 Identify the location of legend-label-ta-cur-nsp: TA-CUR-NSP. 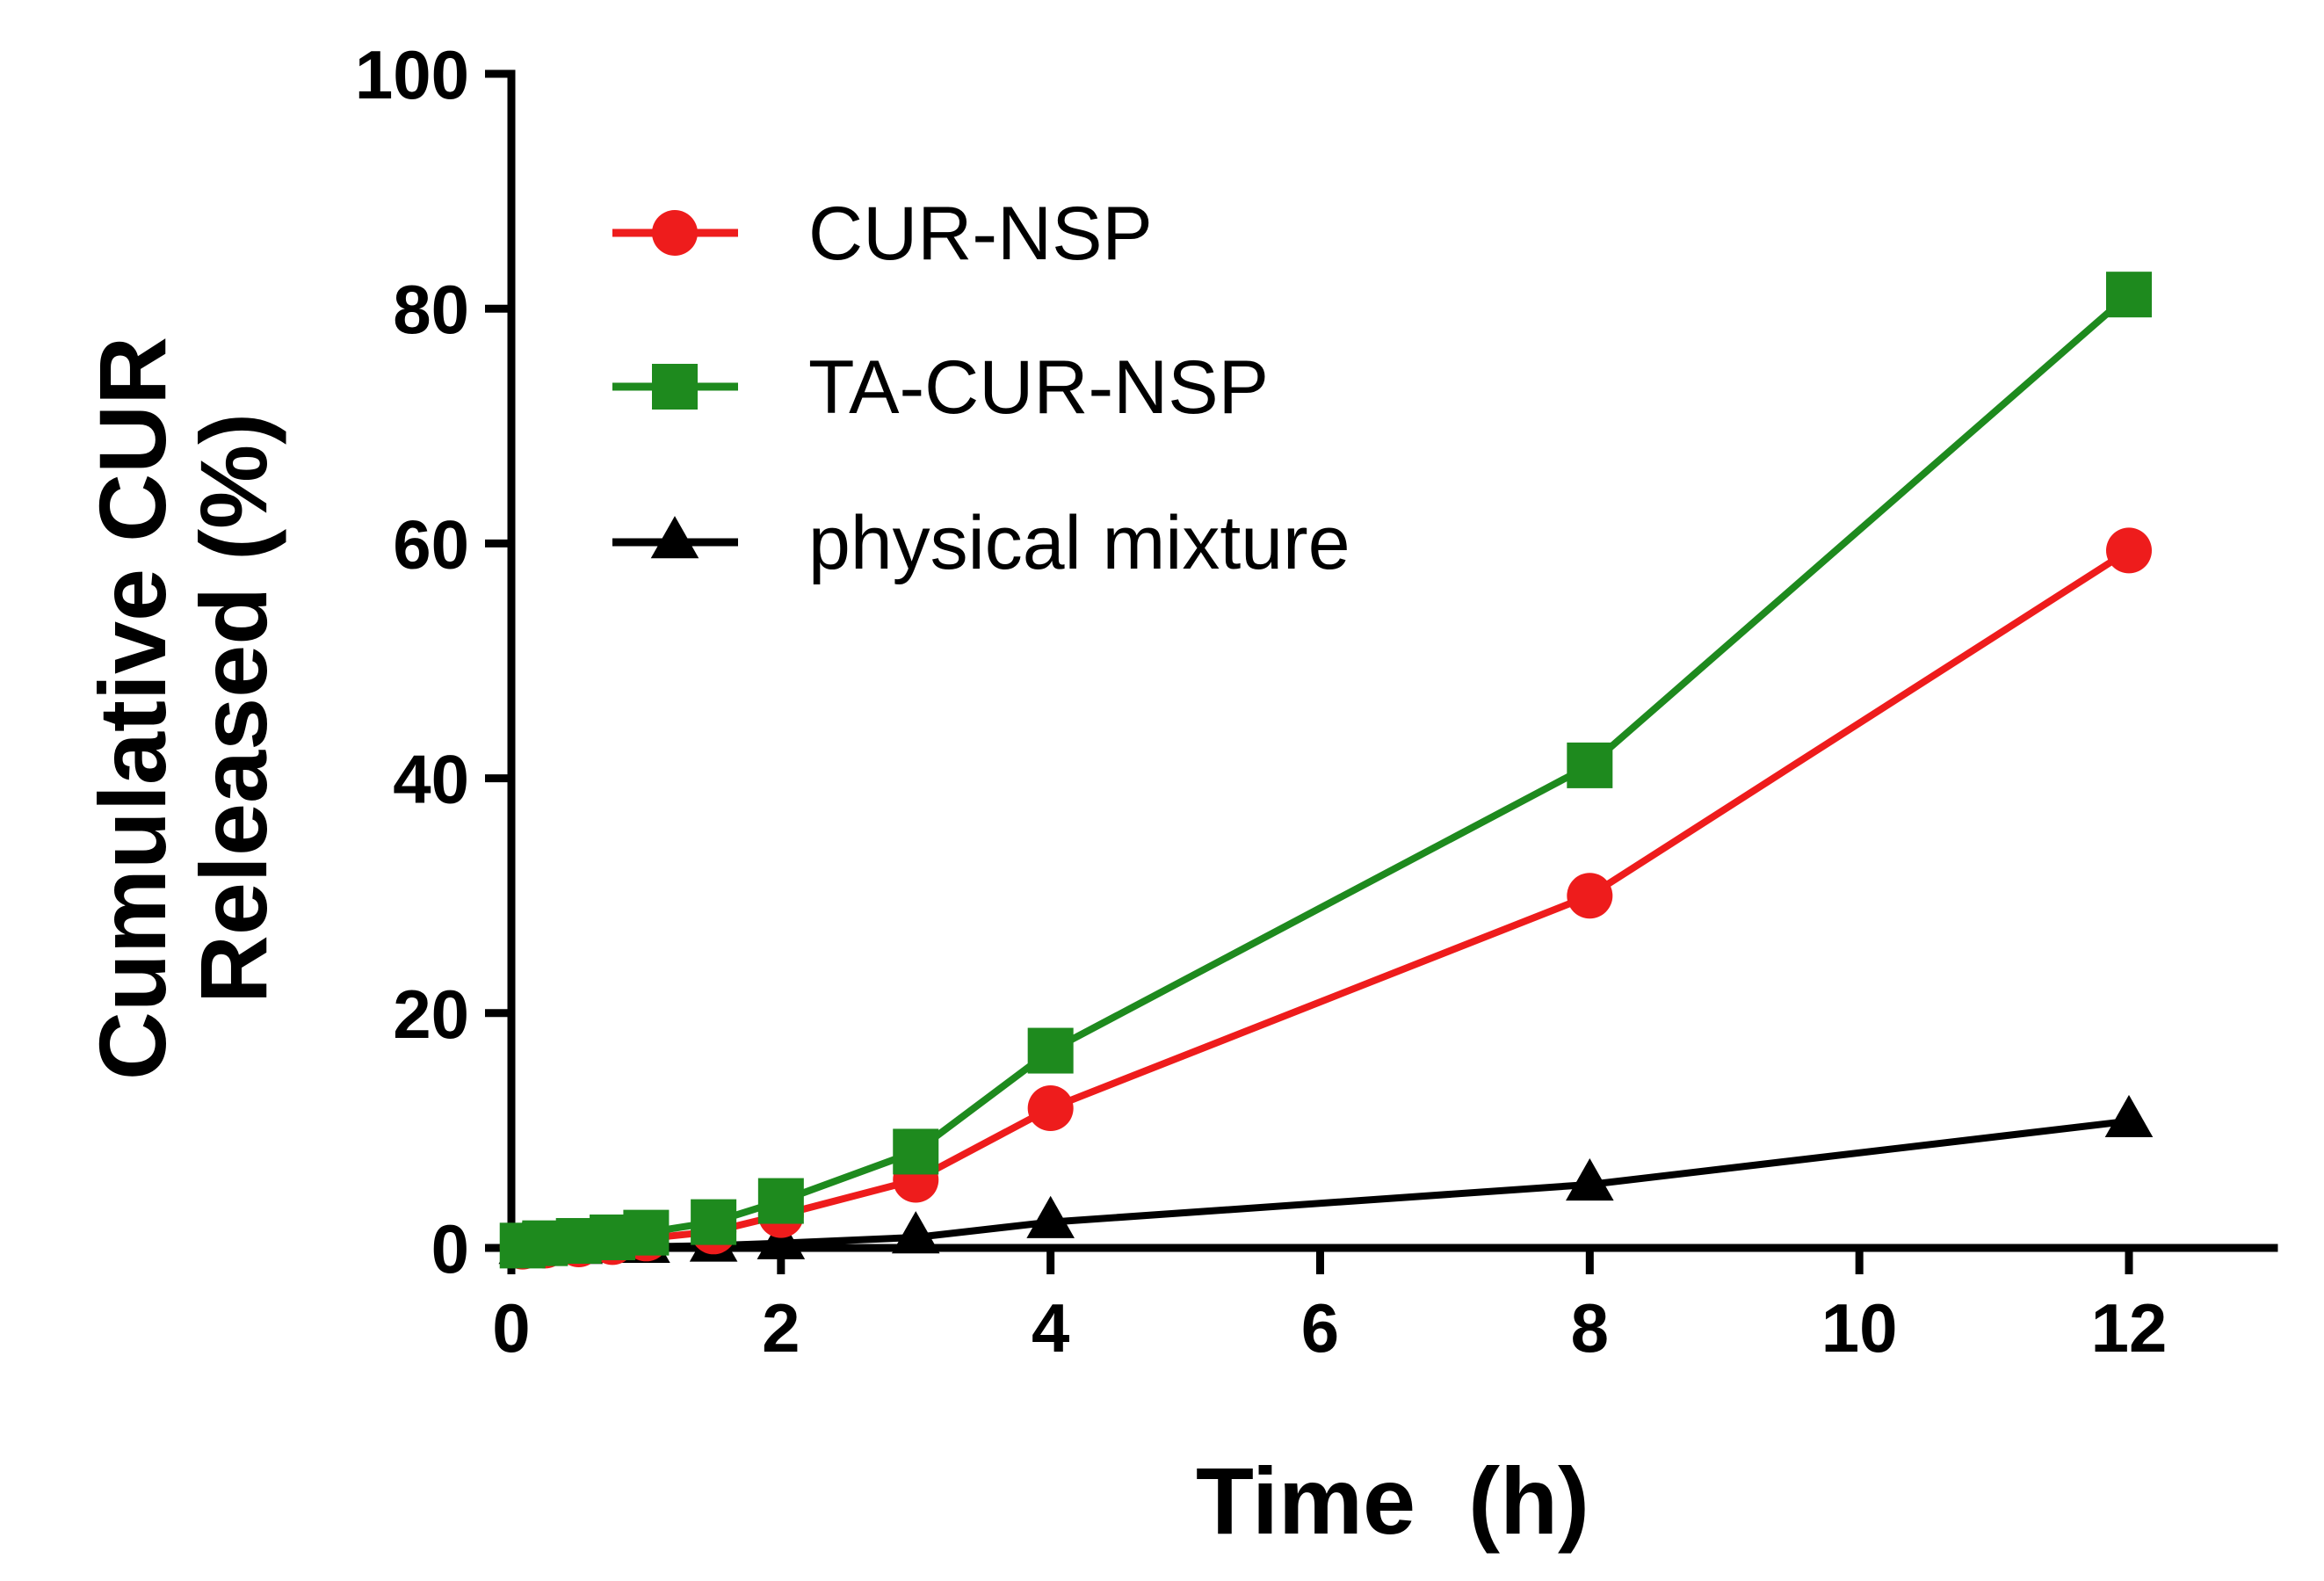
(1038, 387).